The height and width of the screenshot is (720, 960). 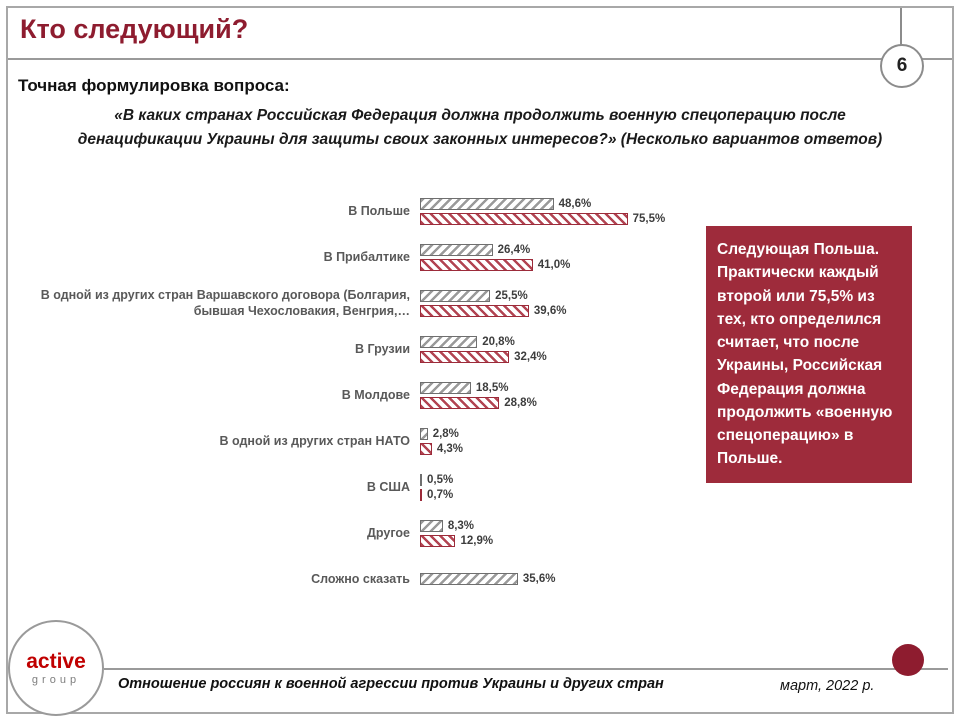 I want to click on chart-row: В Польше 48,6% 75,5%, so click(x=367, y=211).